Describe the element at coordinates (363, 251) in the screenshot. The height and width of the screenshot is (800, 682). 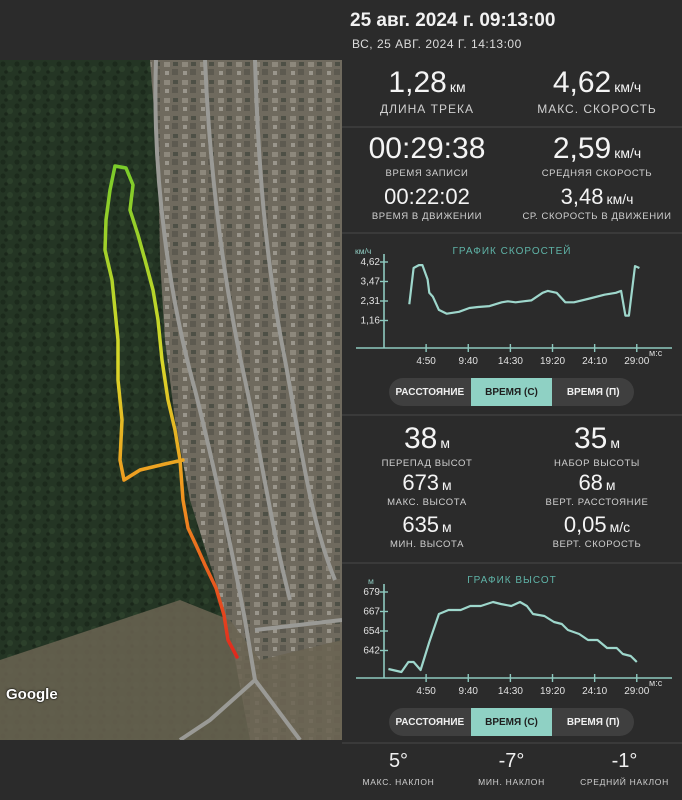
I see `speed-y-unit: км/ч` at that location.